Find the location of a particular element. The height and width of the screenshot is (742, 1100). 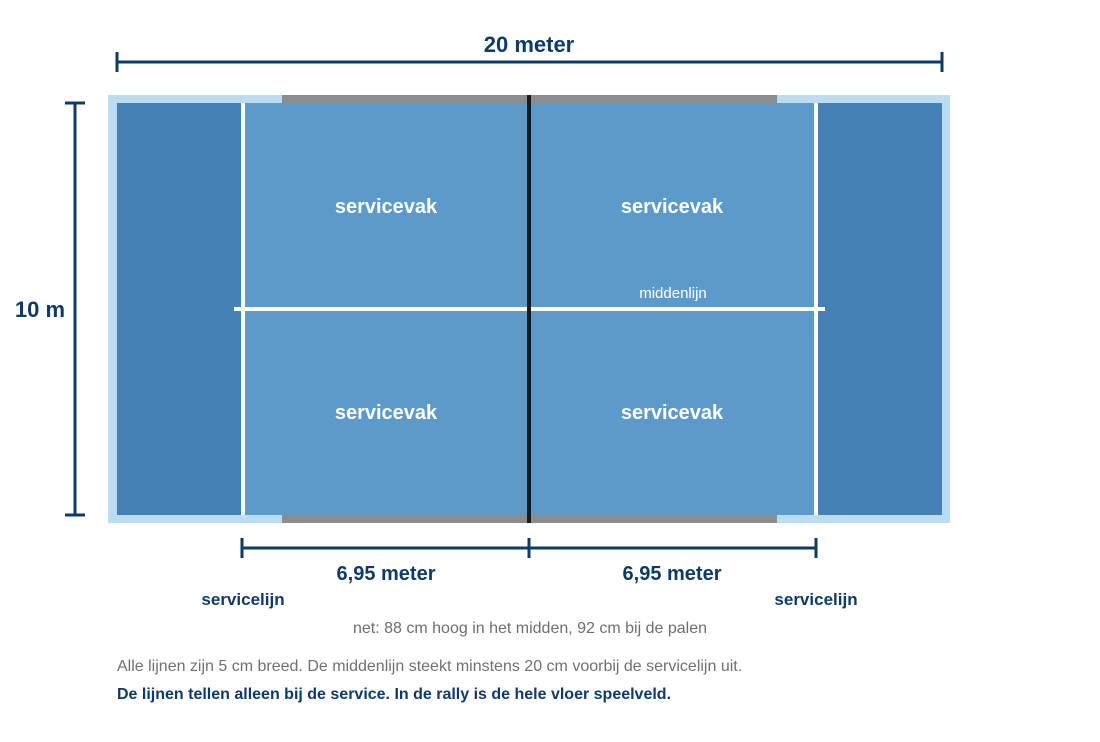

service-box-top-left is located at coordinates (386, 205).